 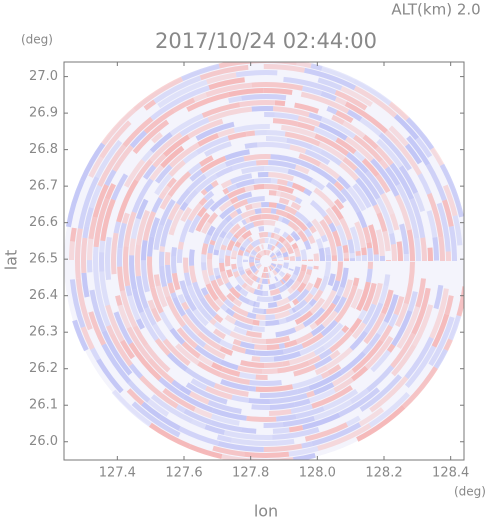 What do you see at coordinates (43, 405) in the screenshot?
I see `y-tick-label: 26.1` at bounding box center [43, 405].